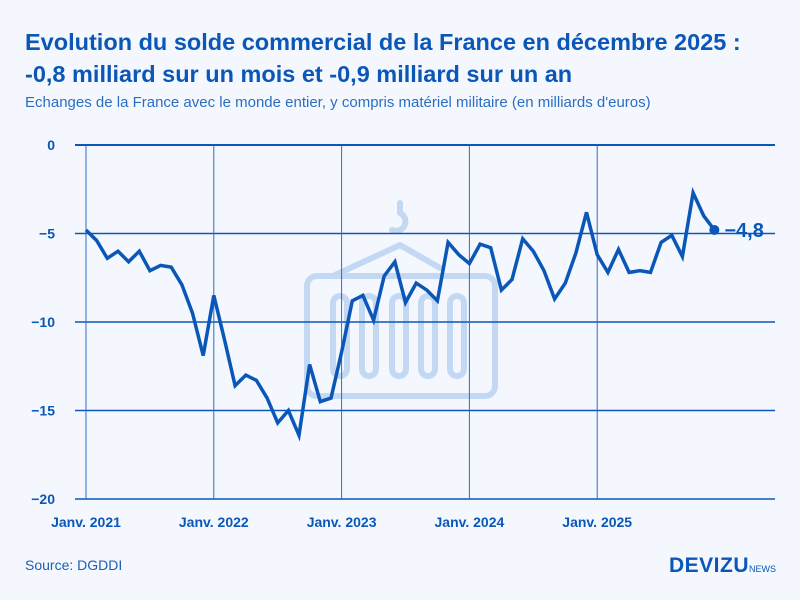 Image resolution: width=800 pixels, height=600 pixels. What do you see at coordinates (43, 322) in the screenshot?
I see `y-tick-label: −10` at bounding box center [43, 322].